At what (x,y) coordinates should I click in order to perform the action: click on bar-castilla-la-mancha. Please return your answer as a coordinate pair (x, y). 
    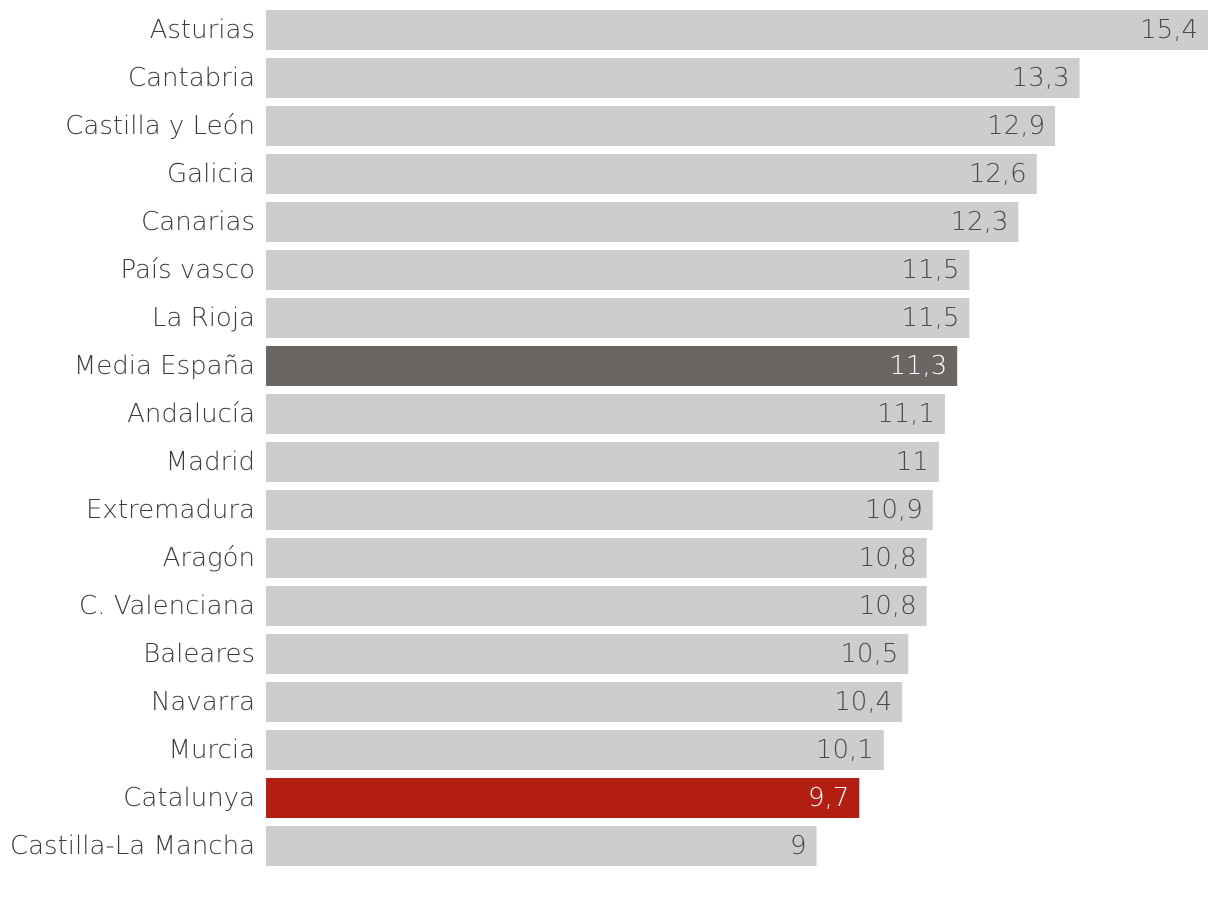
    Looking at the image, I should click on (541, 846).